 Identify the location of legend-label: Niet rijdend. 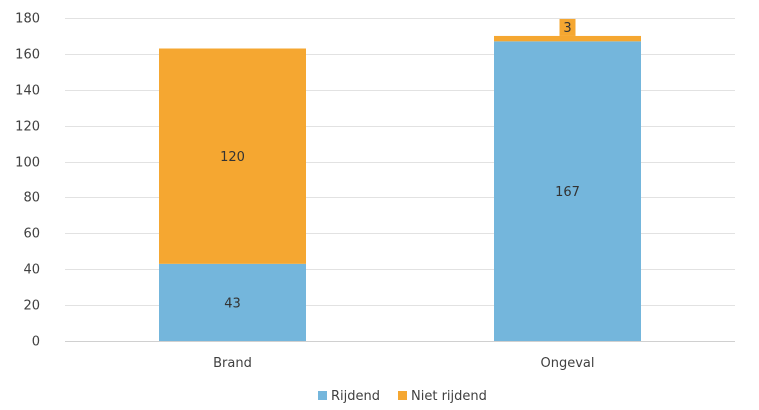
(449, 396).